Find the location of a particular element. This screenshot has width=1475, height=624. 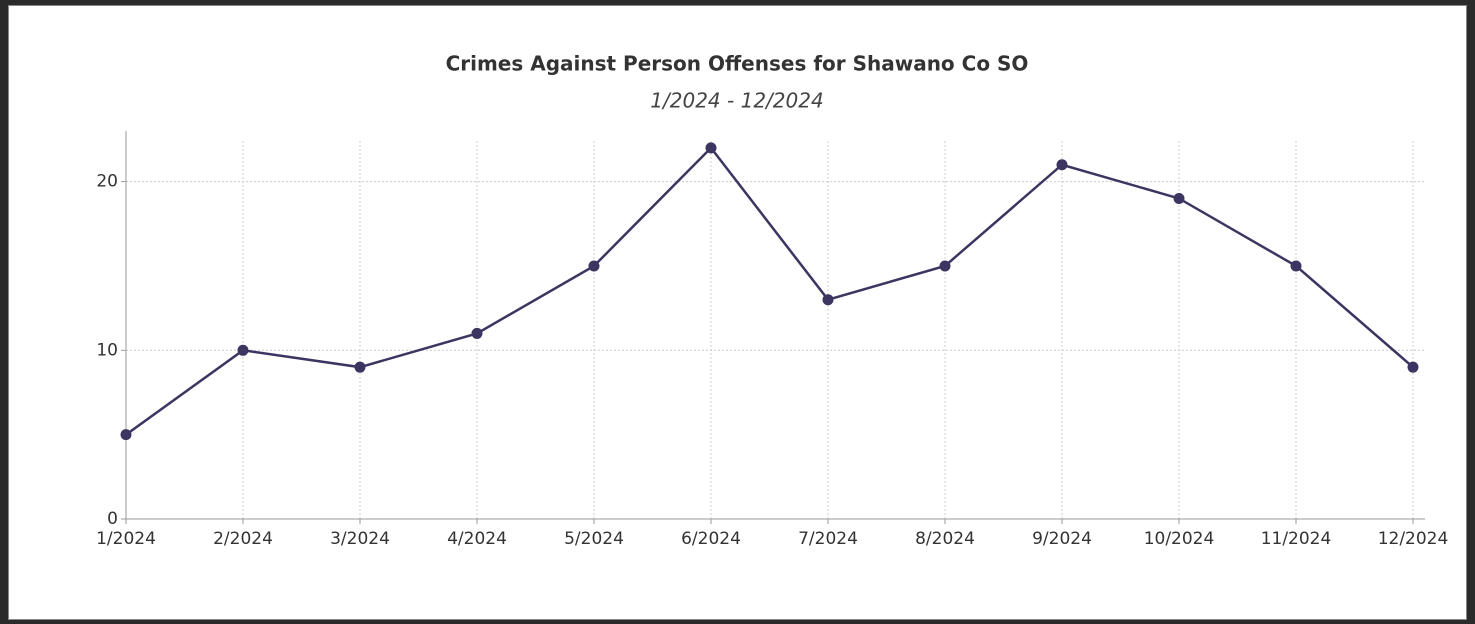

y-tick-label: 20 is located at coordinates (107, 182).